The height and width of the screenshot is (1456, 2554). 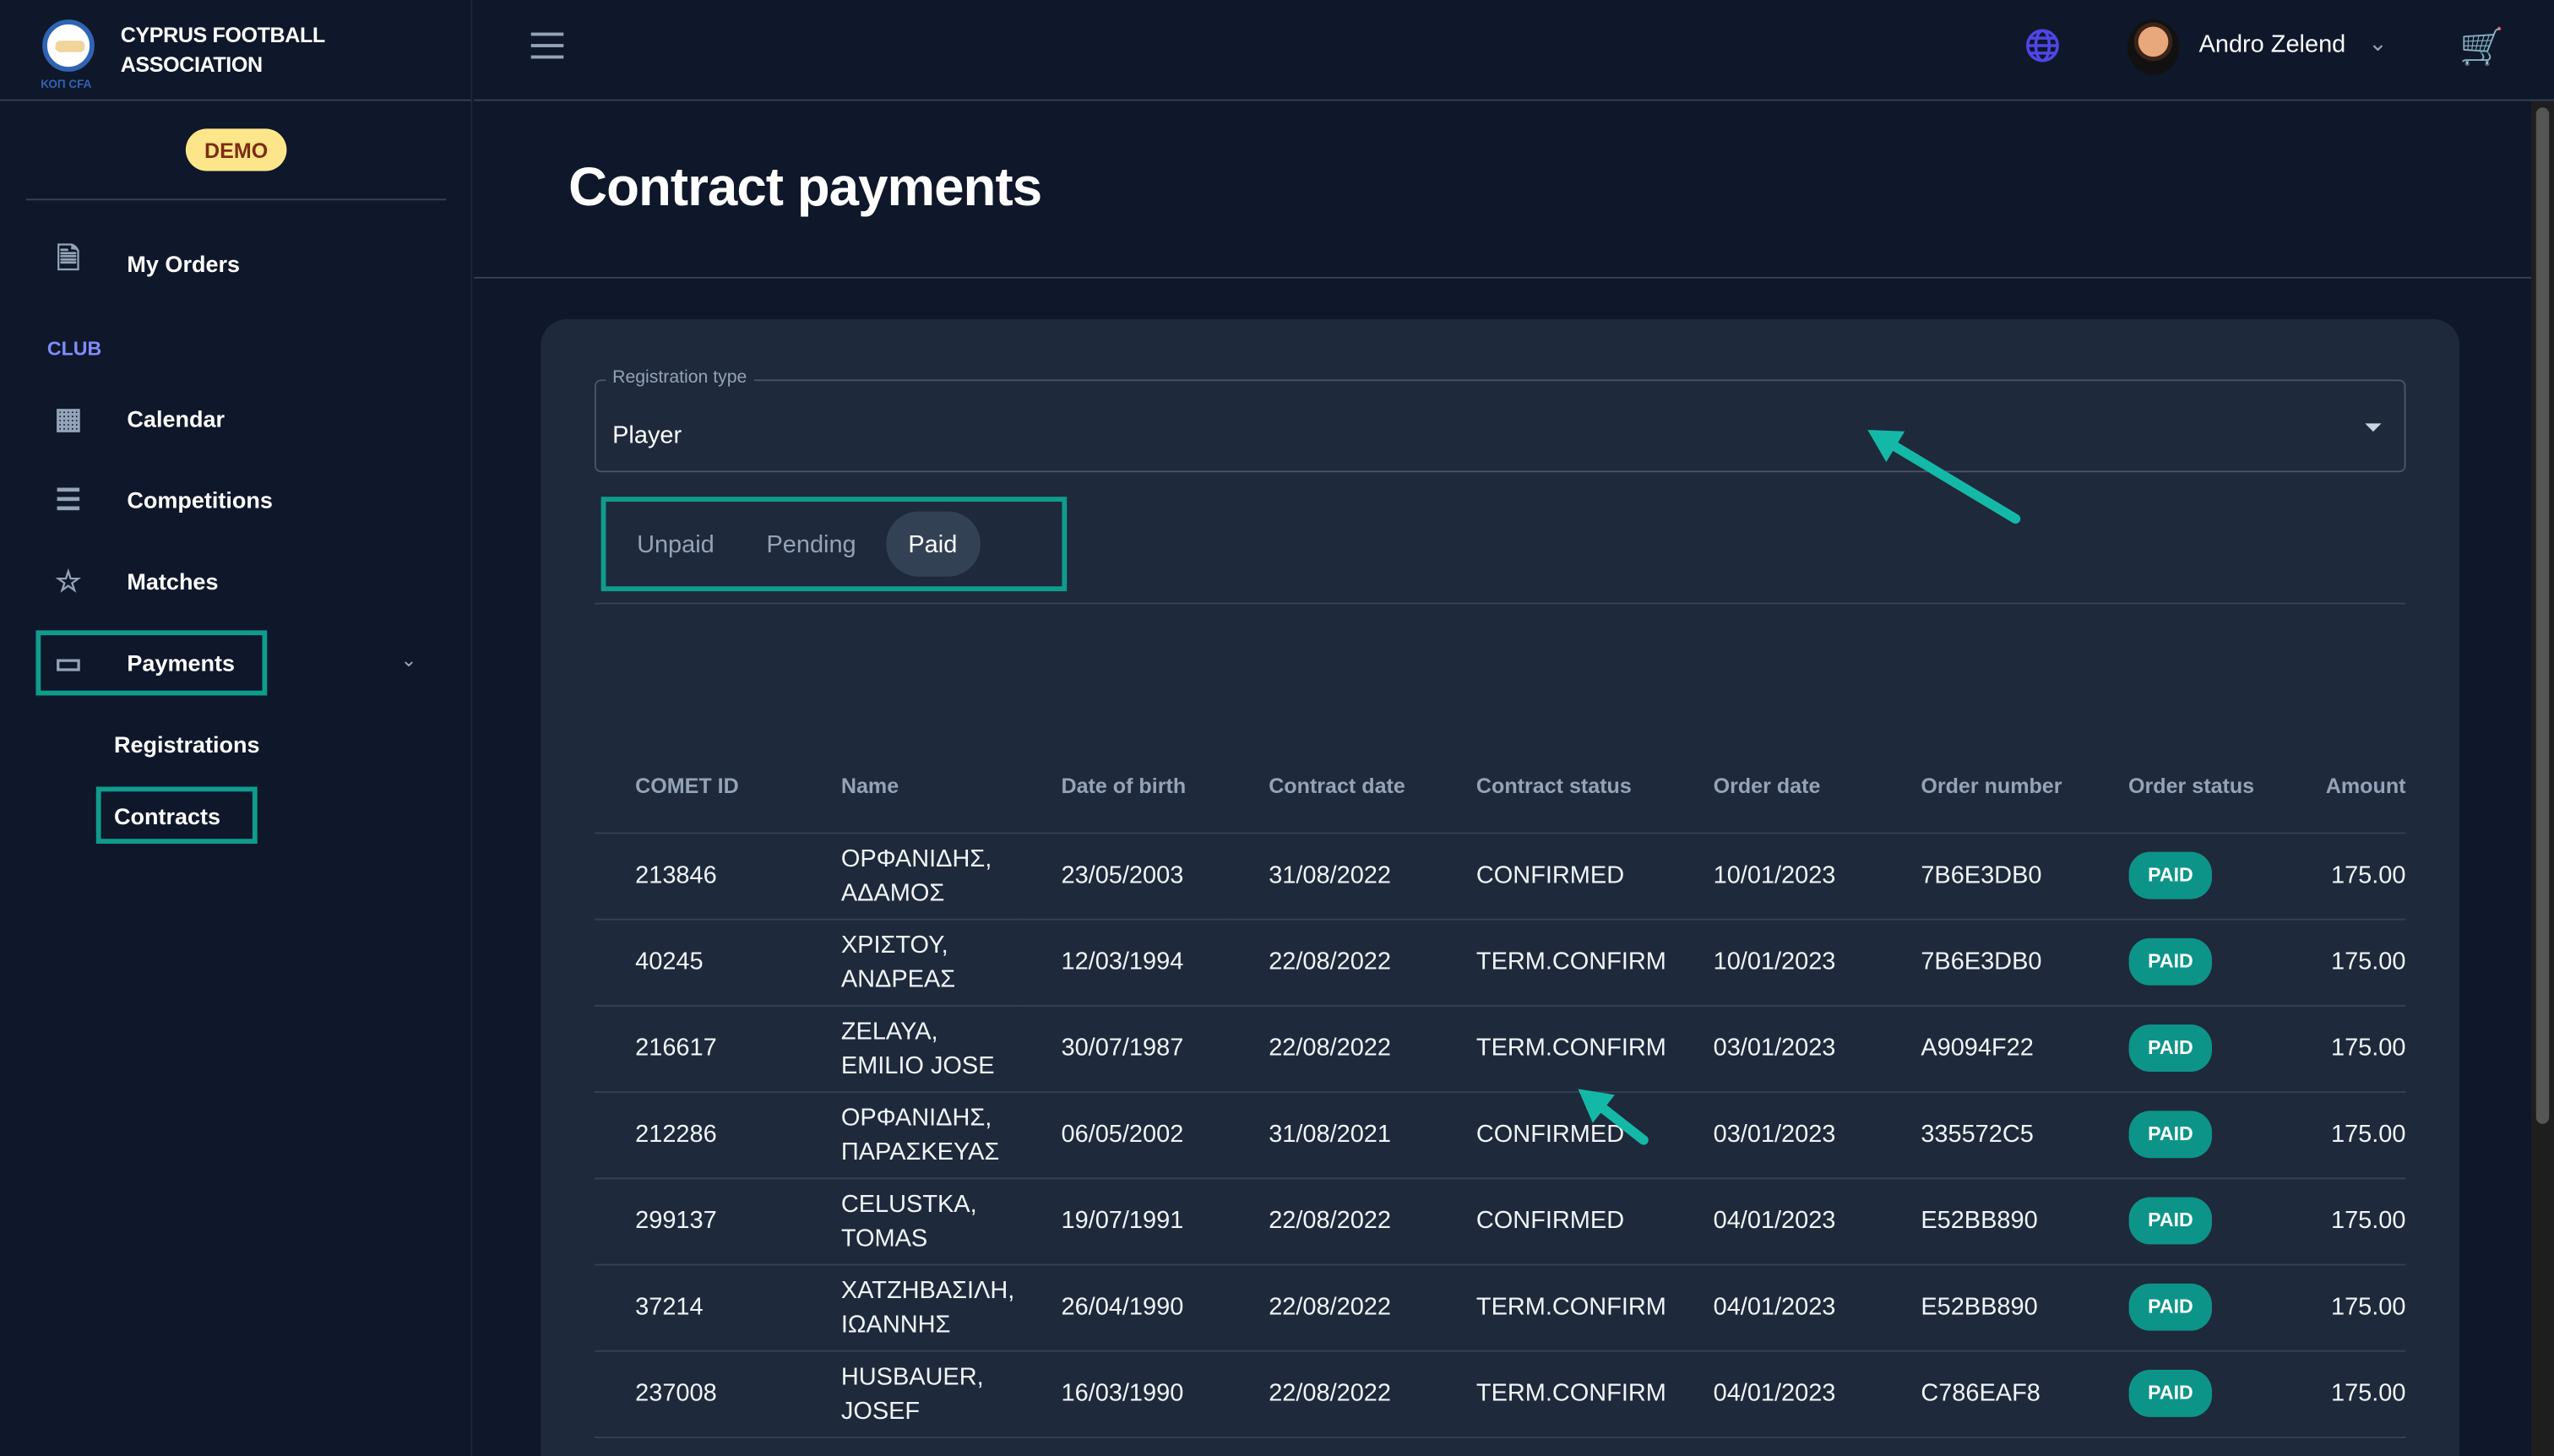 I want to click on cfa-logo: ΚΟΠ CFA, so click(x=68, y=51).